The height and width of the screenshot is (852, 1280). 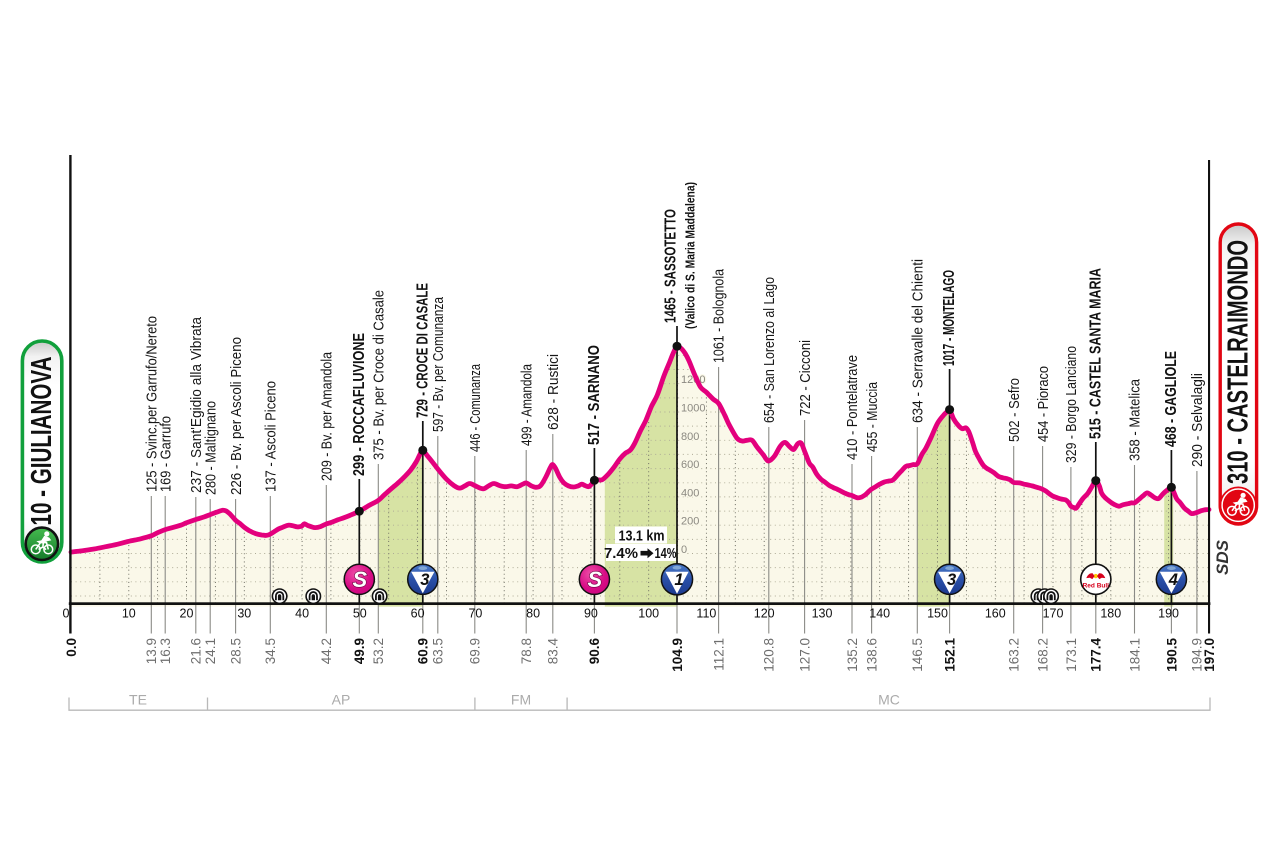 I want to click on svg-text: 400, so click(x=690, y=493).